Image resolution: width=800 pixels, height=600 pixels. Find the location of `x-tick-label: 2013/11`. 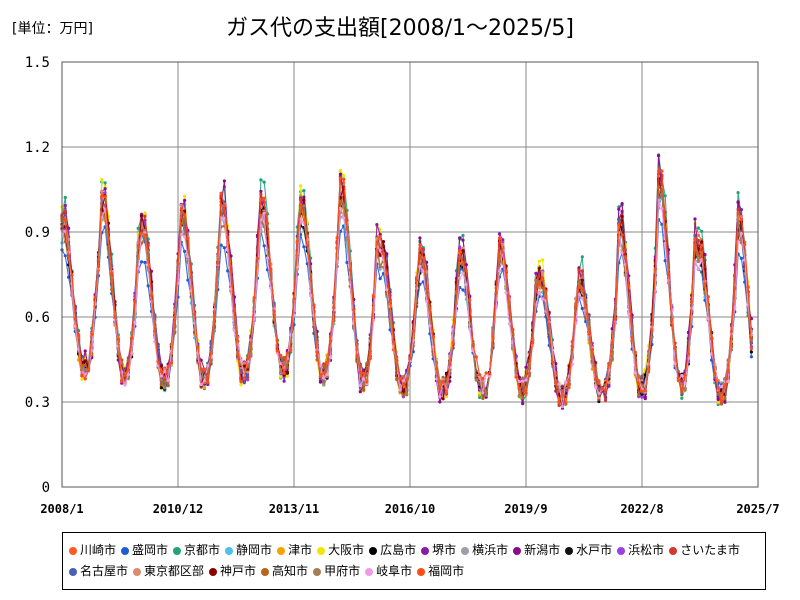

x-tick-label: 2013/11 is located at coordinates (294, 509).